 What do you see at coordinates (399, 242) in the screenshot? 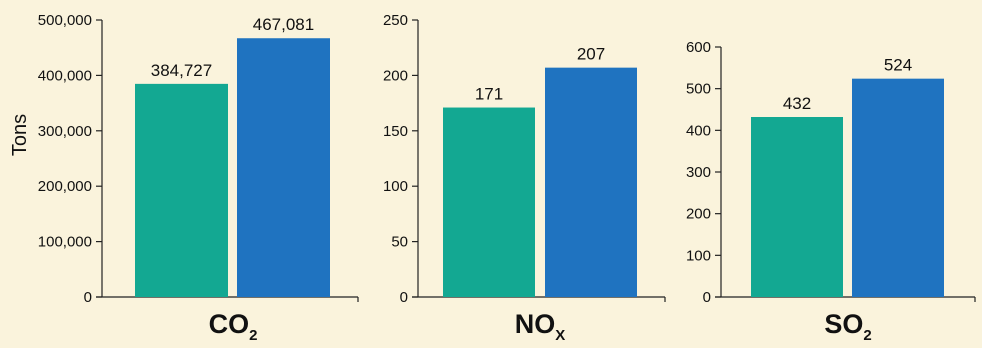
I see `y-tick-label: 50` at bounding box center [399, 242].